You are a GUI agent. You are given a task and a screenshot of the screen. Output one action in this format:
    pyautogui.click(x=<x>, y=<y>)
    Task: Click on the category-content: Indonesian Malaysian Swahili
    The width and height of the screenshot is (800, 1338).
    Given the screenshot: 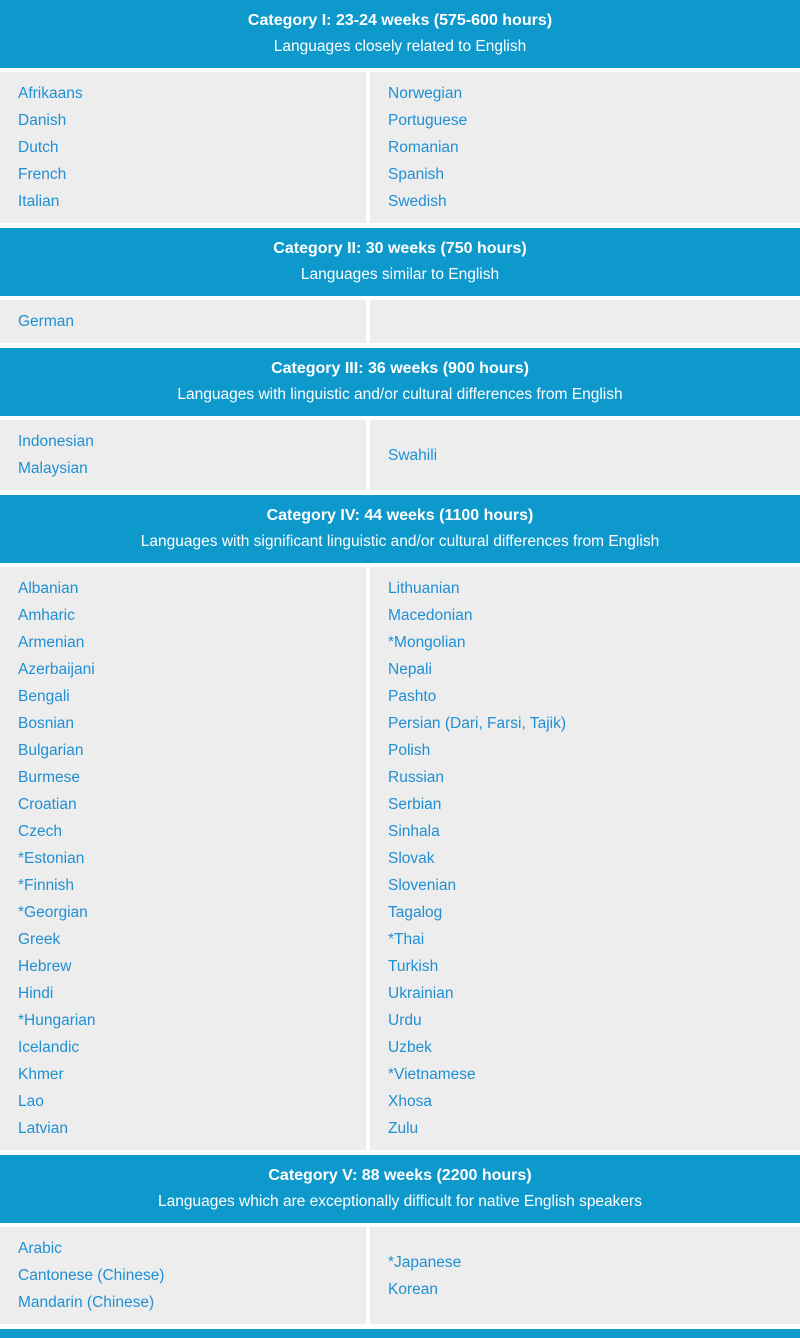 What is the action you would take?
    pyautogui.click(x=400, y=455)
    